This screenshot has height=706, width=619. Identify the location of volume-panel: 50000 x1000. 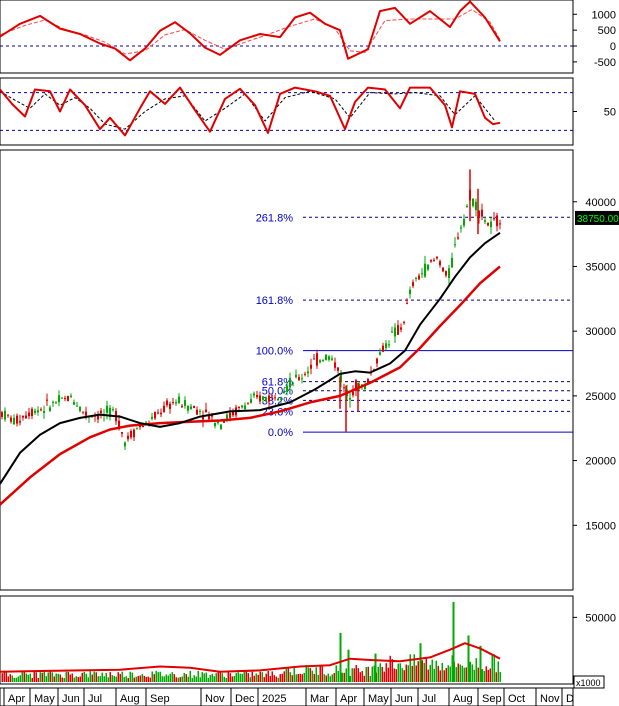
(308, 642).